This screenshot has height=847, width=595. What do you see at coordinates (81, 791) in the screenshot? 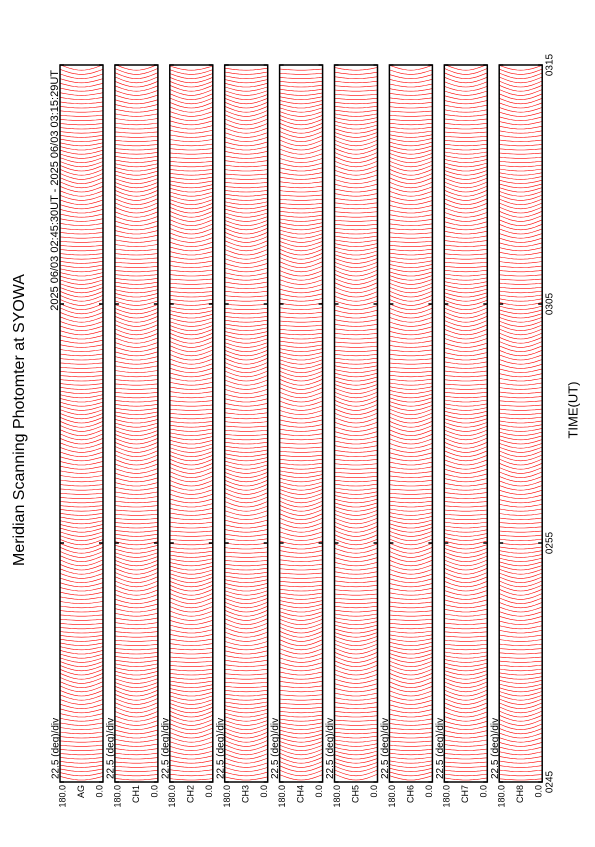
I see `channel-label: AG` at bounding box center [81, 791].